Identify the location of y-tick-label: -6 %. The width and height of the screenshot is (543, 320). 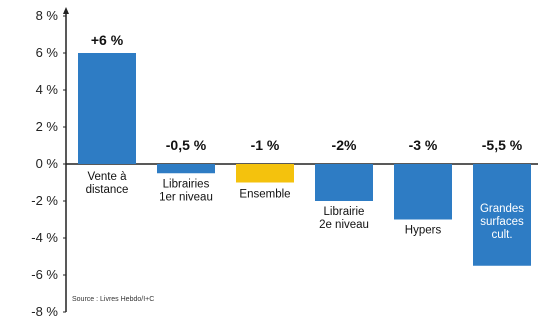
(44, 274).